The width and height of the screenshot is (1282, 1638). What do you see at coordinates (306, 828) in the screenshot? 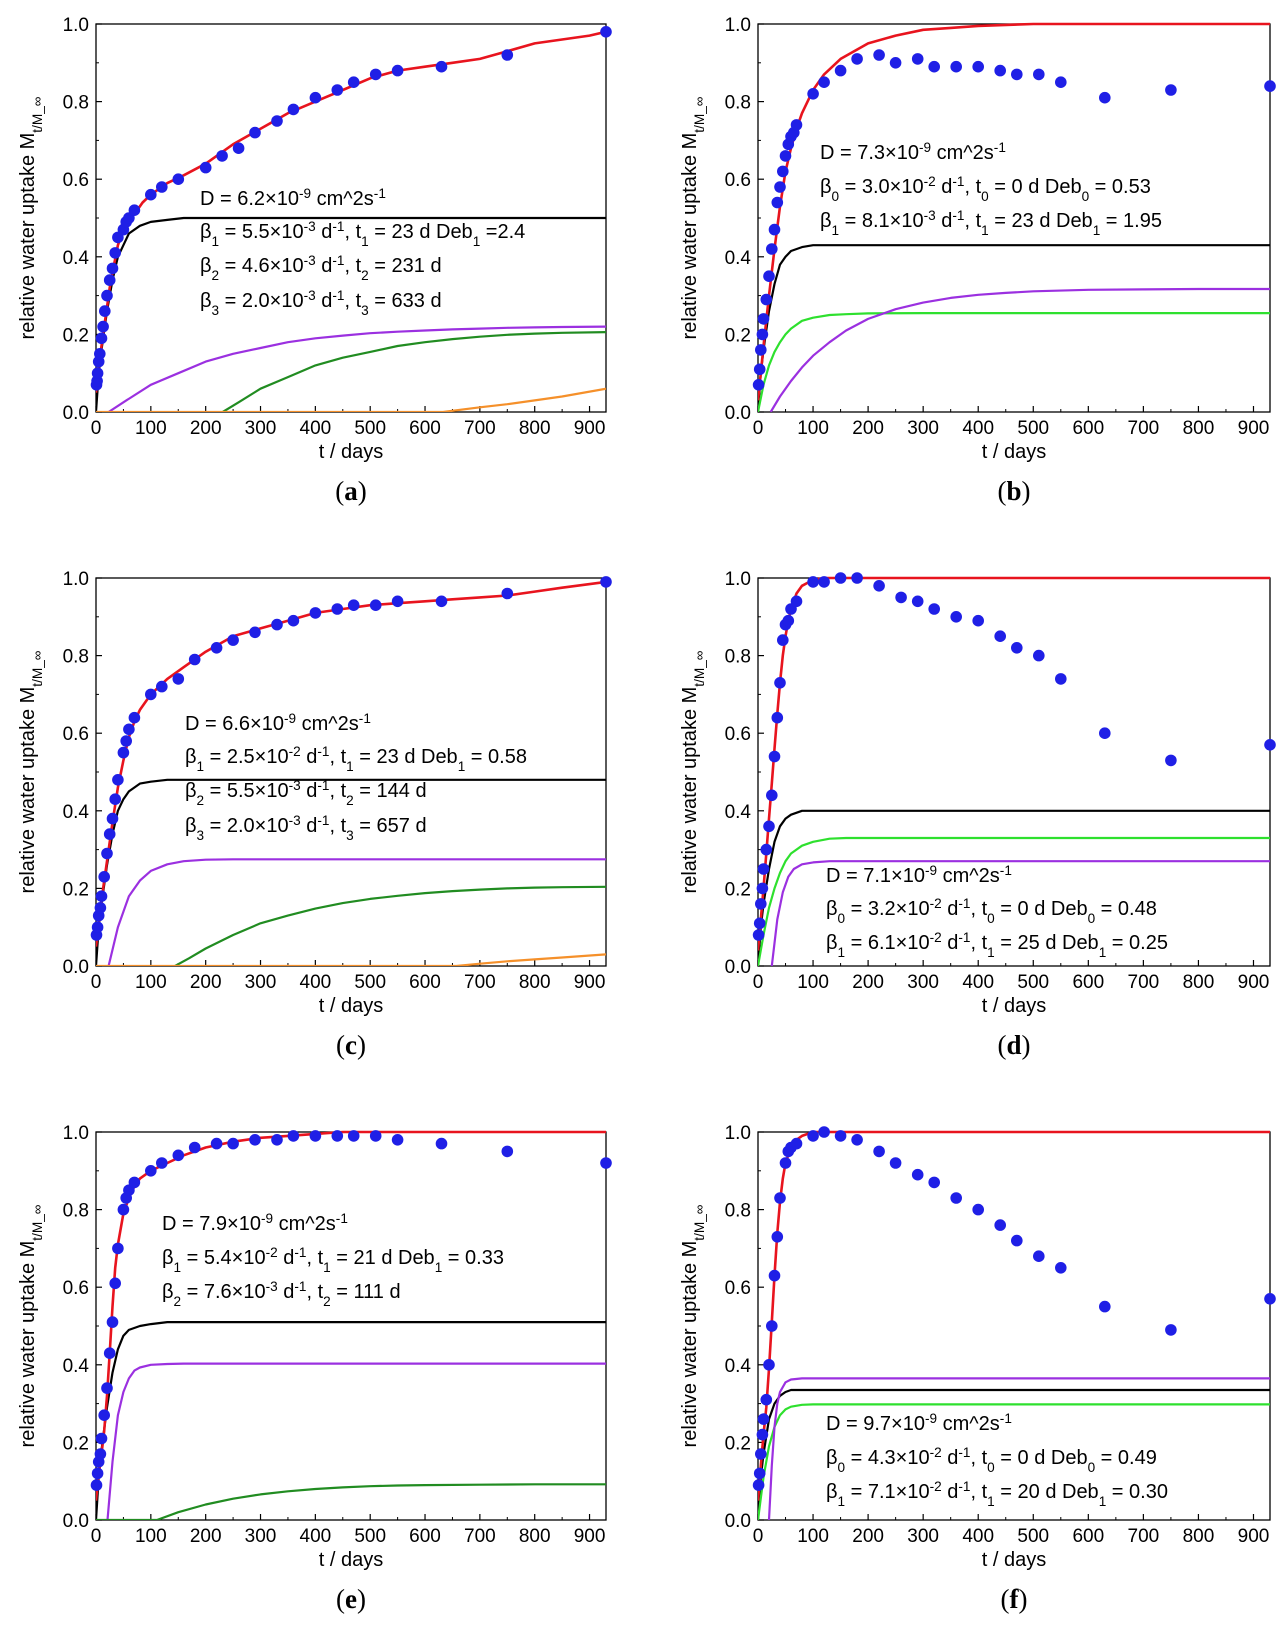
I see `fit-parameter-text: β3 = 2.0×10-3 d-1, t3 = 657 d` at bounding box center [306, 828].